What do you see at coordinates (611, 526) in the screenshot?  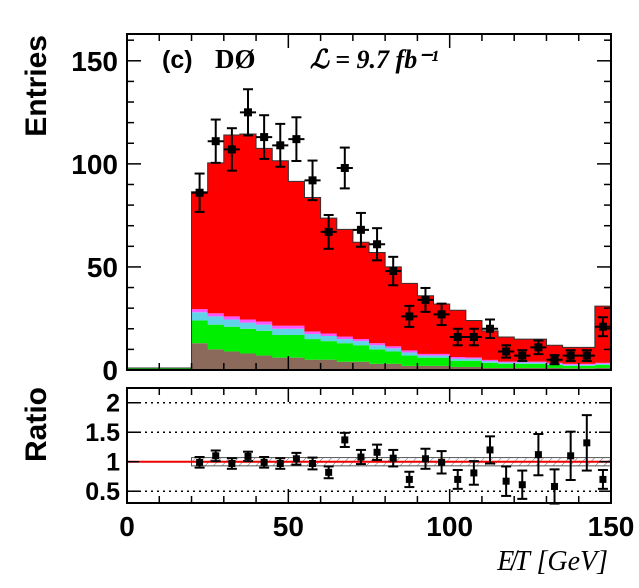 I see `x-tick-label-3: 150` at bounding box center [611, 526].